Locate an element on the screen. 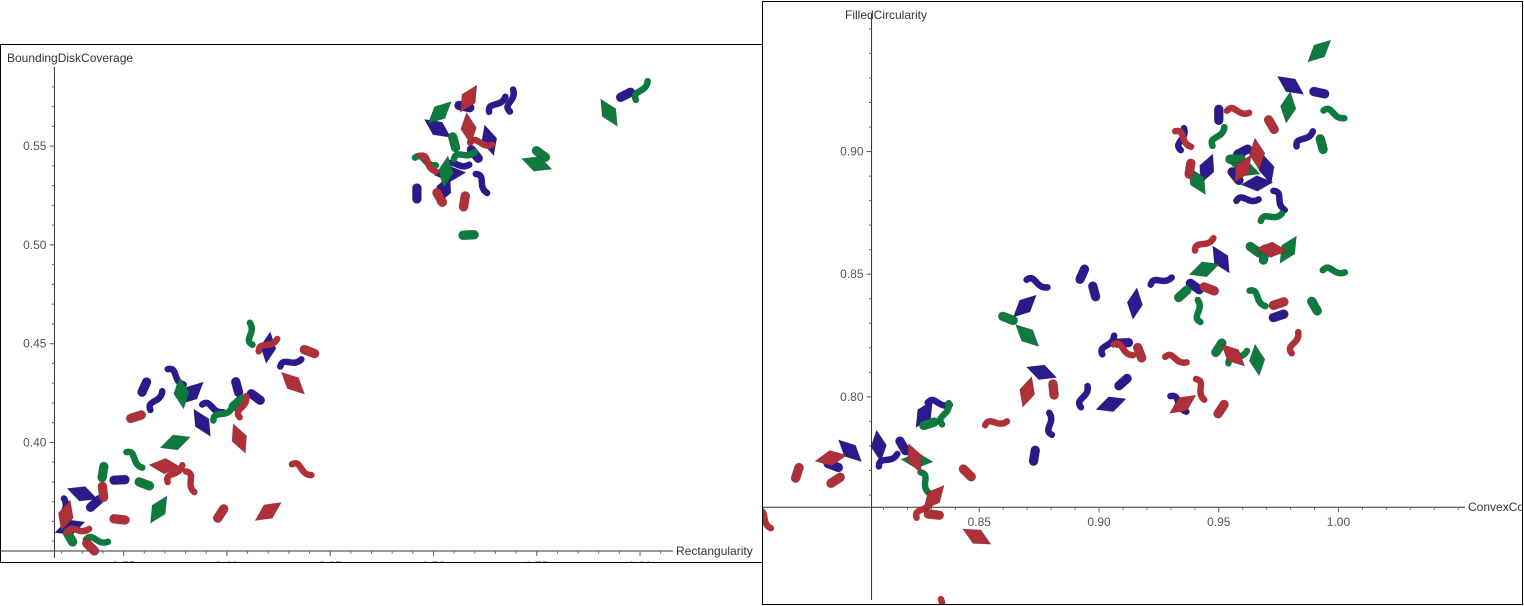 The width and height of the screenshot is (1524, 606). x-tick-label: 1.00 is located at coordinates (1339, 522).